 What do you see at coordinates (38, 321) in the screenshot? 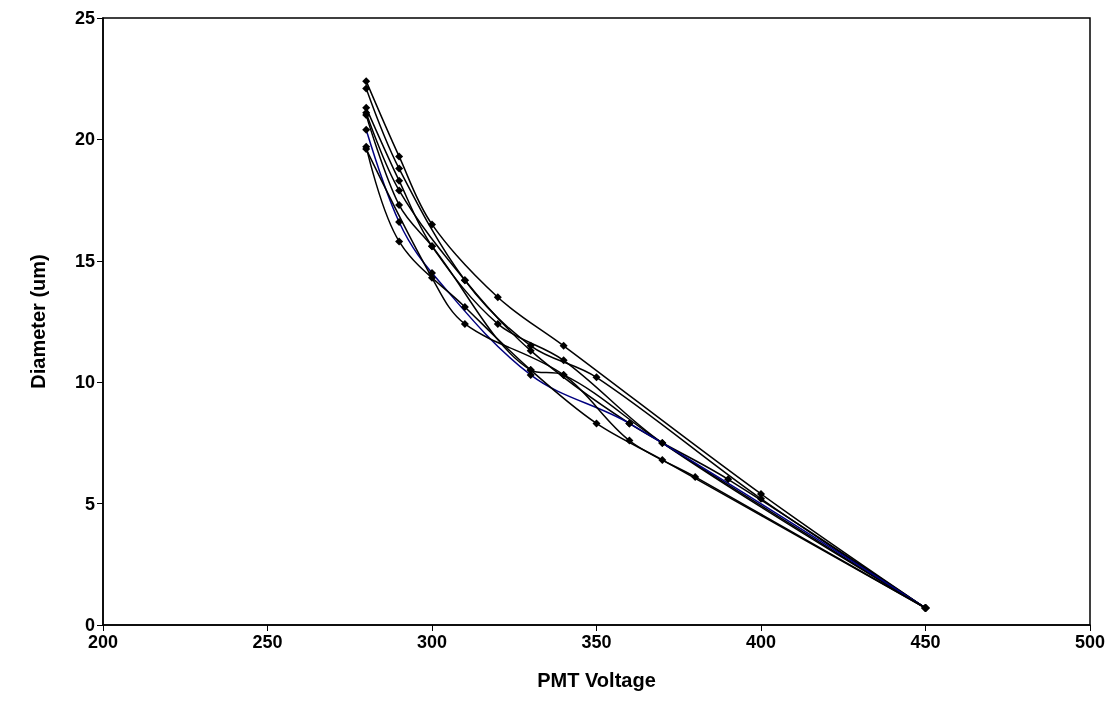
I see `y-axis-title: Diameter (um)` at bounding box center [38, 321].